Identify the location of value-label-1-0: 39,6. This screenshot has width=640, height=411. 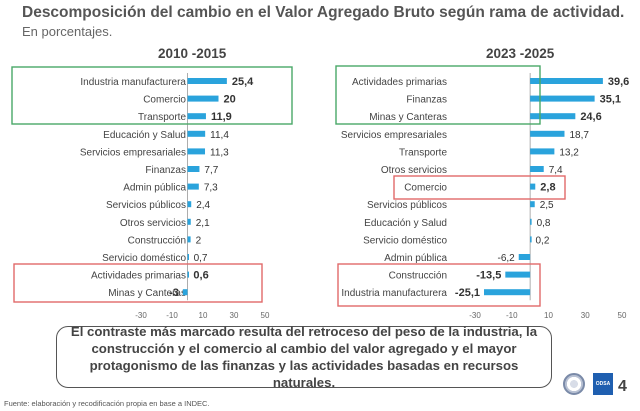
(618, 82).